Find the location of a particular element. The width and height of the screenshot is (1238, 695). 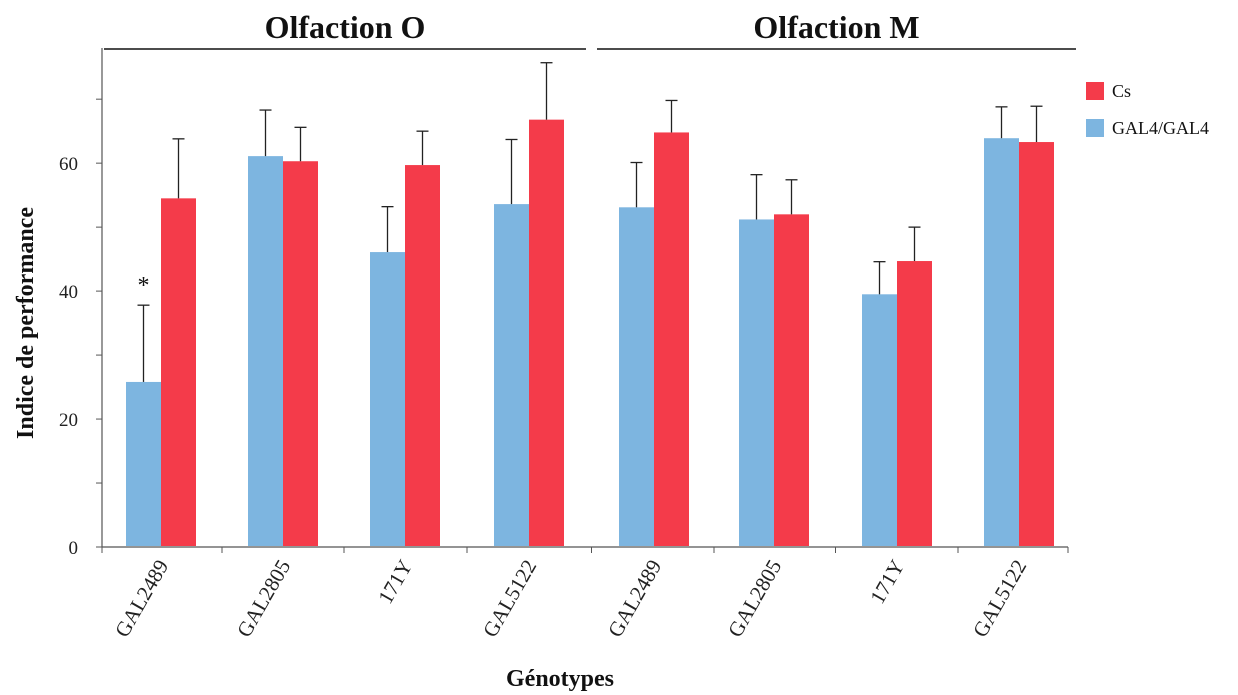

significance-asterisk: * is located at coordinates (144, 286).